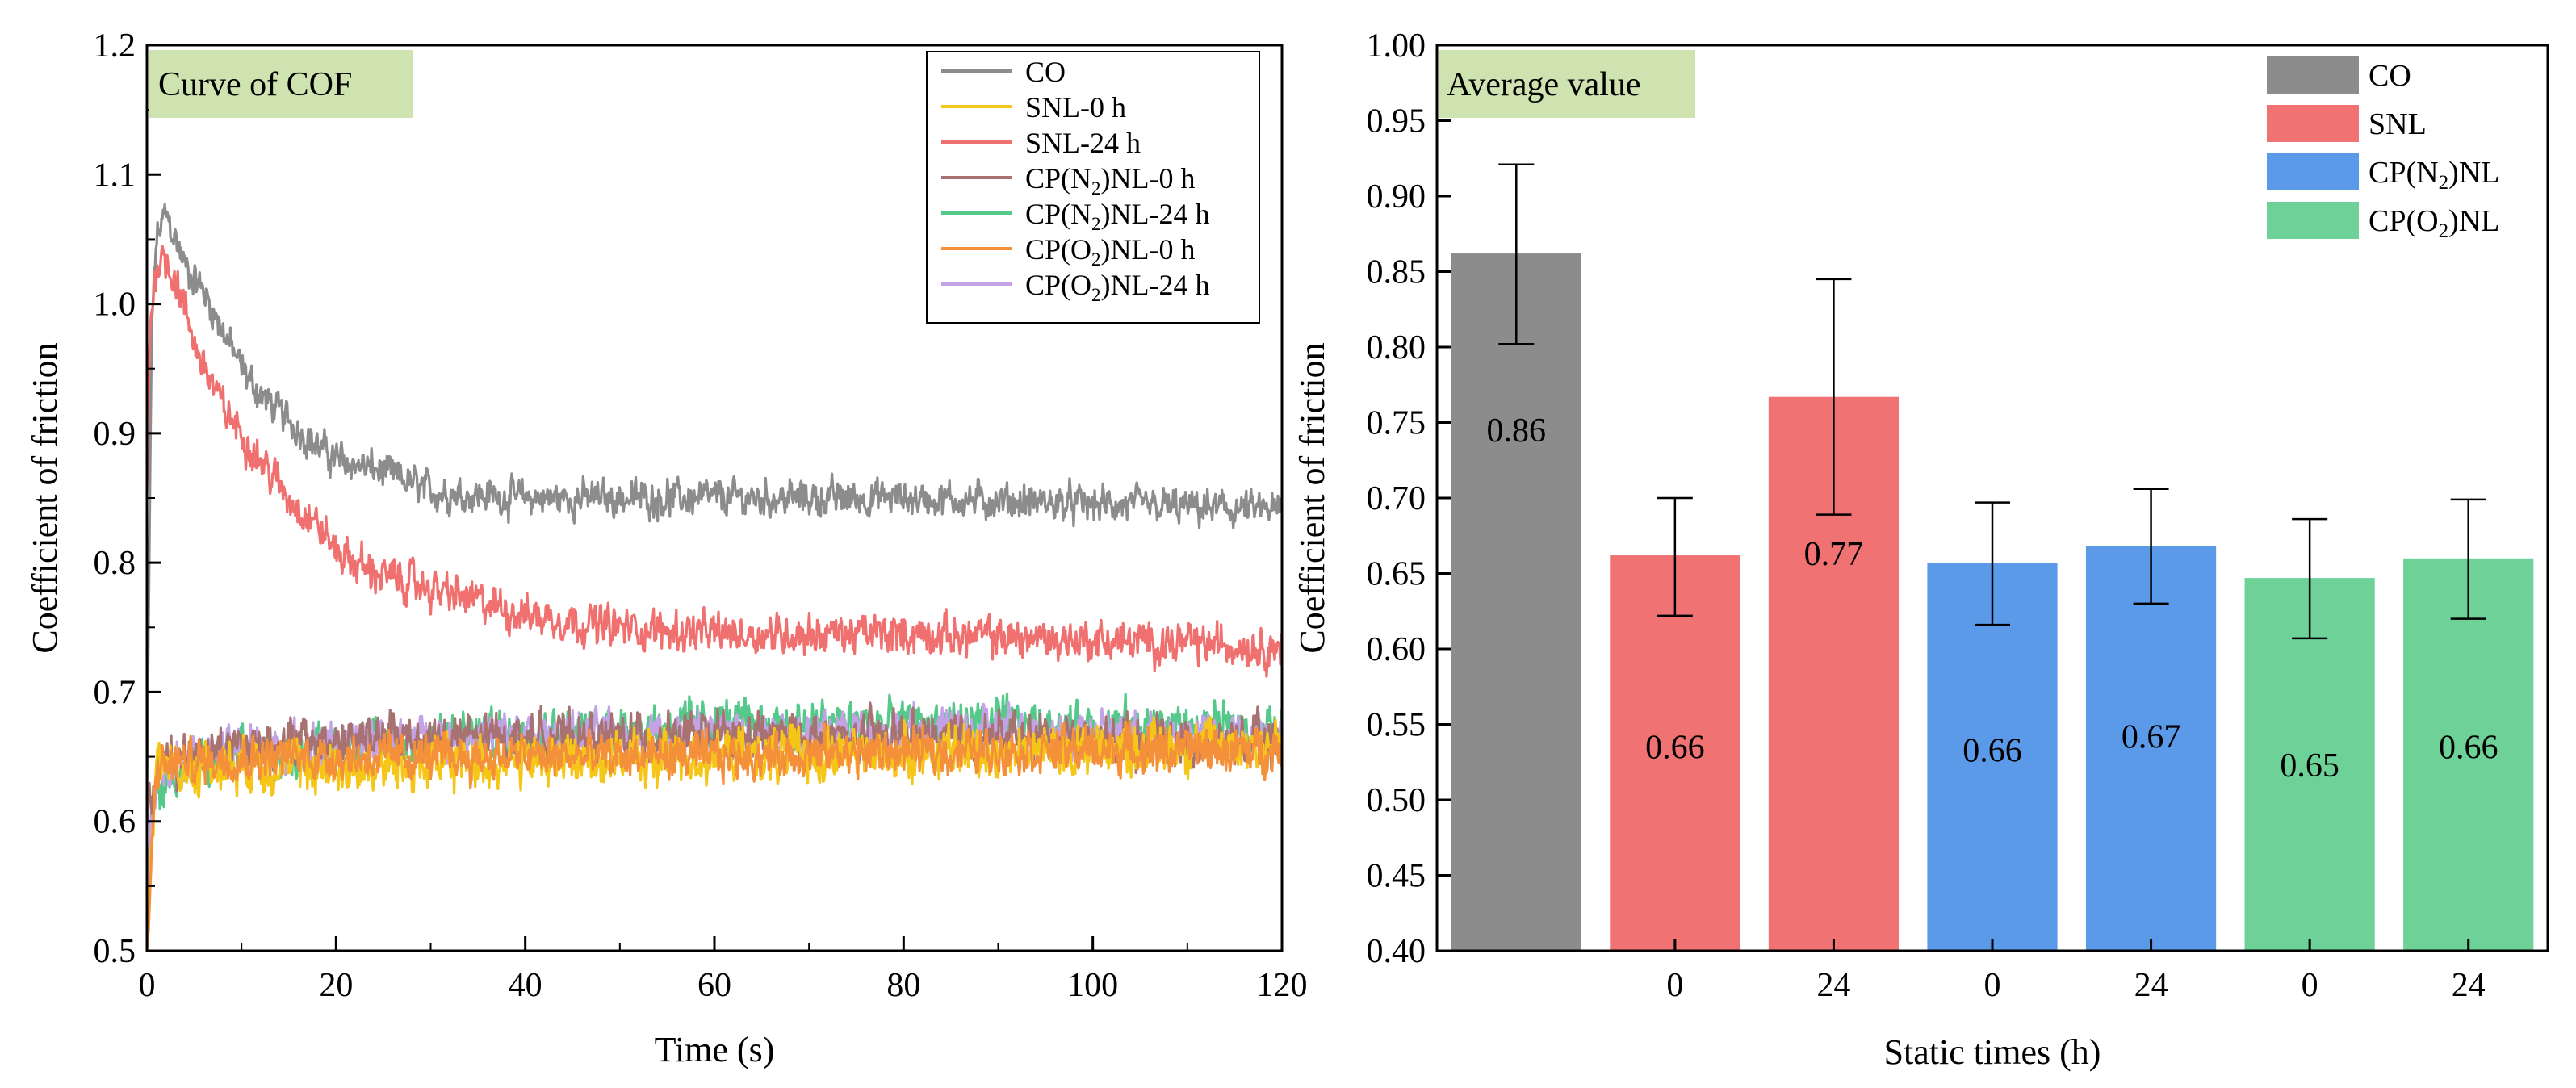  What do you see at coordinates (115, 435) in the screenshot?
I see `cof-curve-y-tick-label: 0.9` at bounding box center [115, 435].